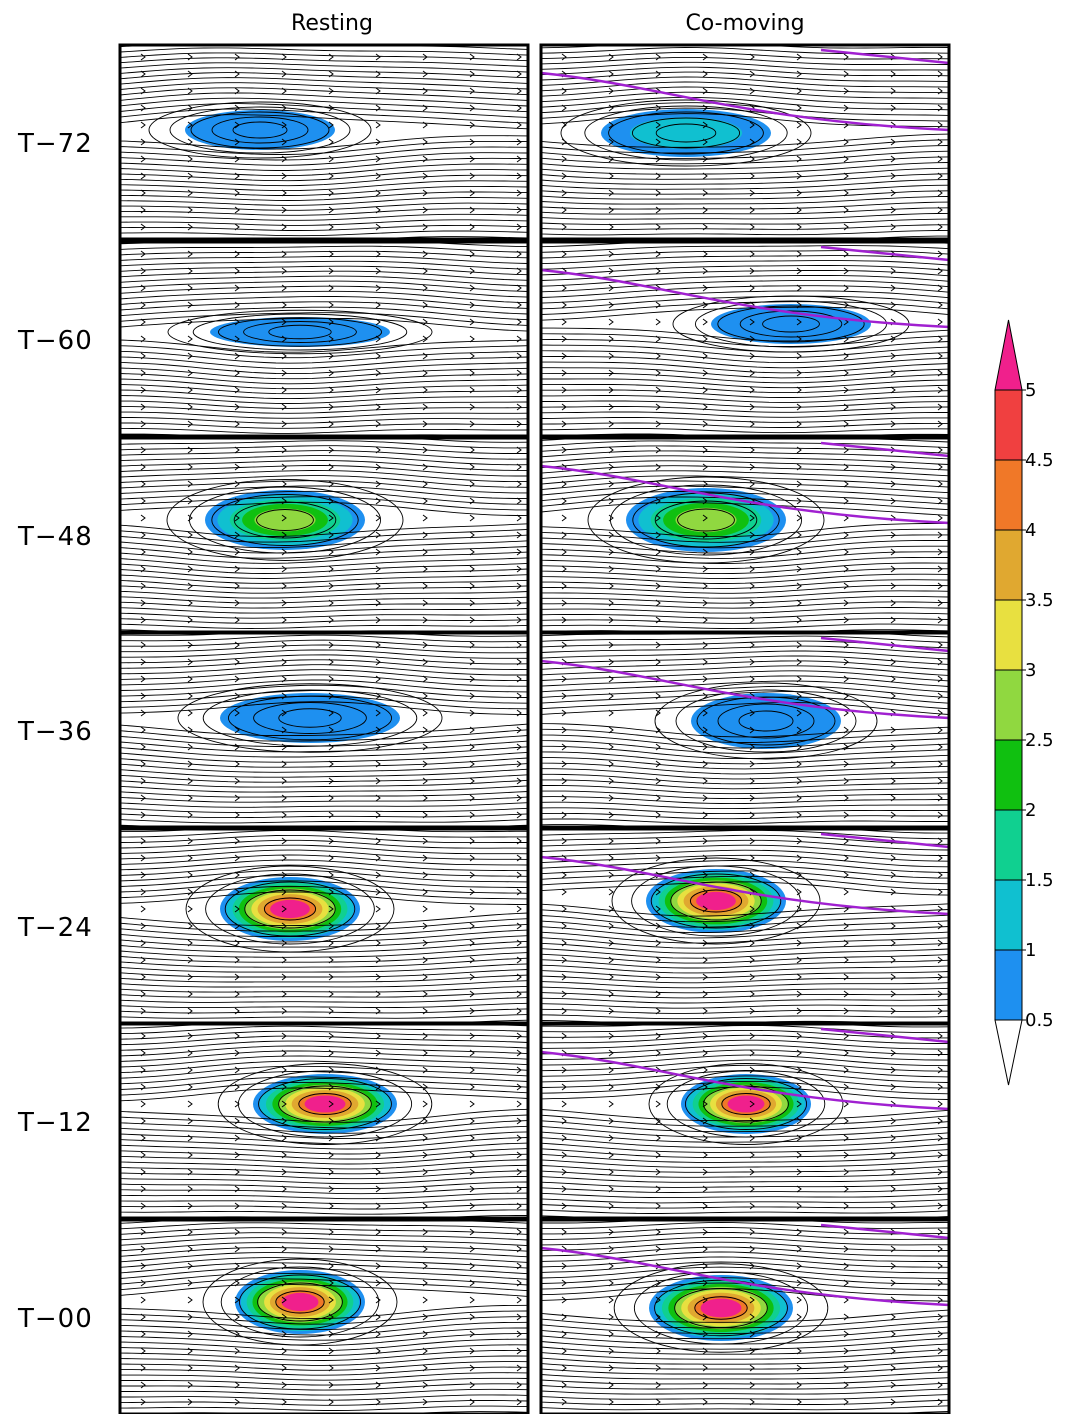 This screenshot has width=1070, height=1418. Describe the element at coordinates (55, 537) in the screenshot. I see `row-label: T−48` at that location.